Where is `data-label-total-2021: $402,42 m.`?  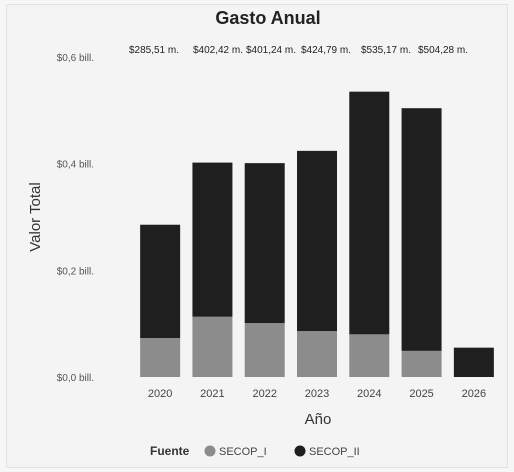 data-label-total-2021: $402,42 m. is located at coordinates (218, 50).